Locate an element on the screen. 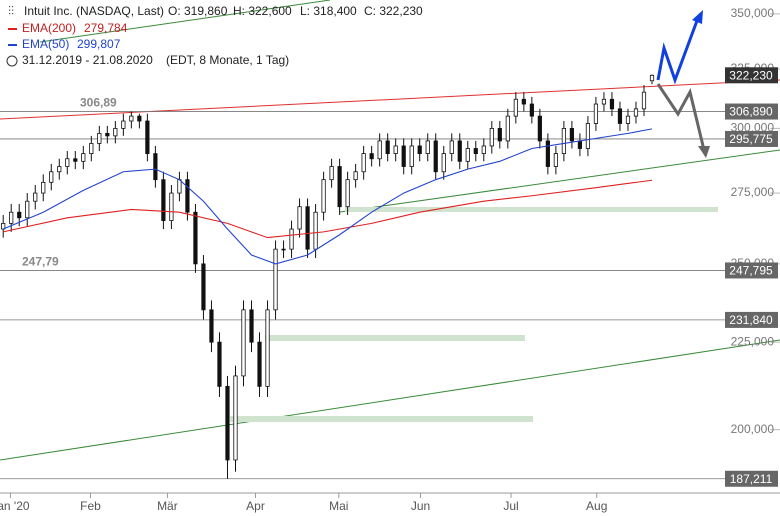  down-arrow is located at coordinates (681, 117).